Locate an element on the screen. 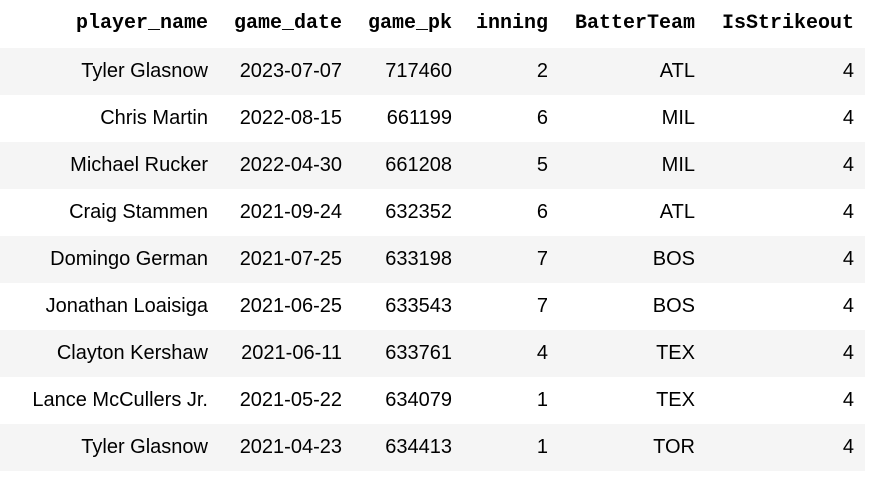  table-cell: 634413 is located at coordinates (418, 447).